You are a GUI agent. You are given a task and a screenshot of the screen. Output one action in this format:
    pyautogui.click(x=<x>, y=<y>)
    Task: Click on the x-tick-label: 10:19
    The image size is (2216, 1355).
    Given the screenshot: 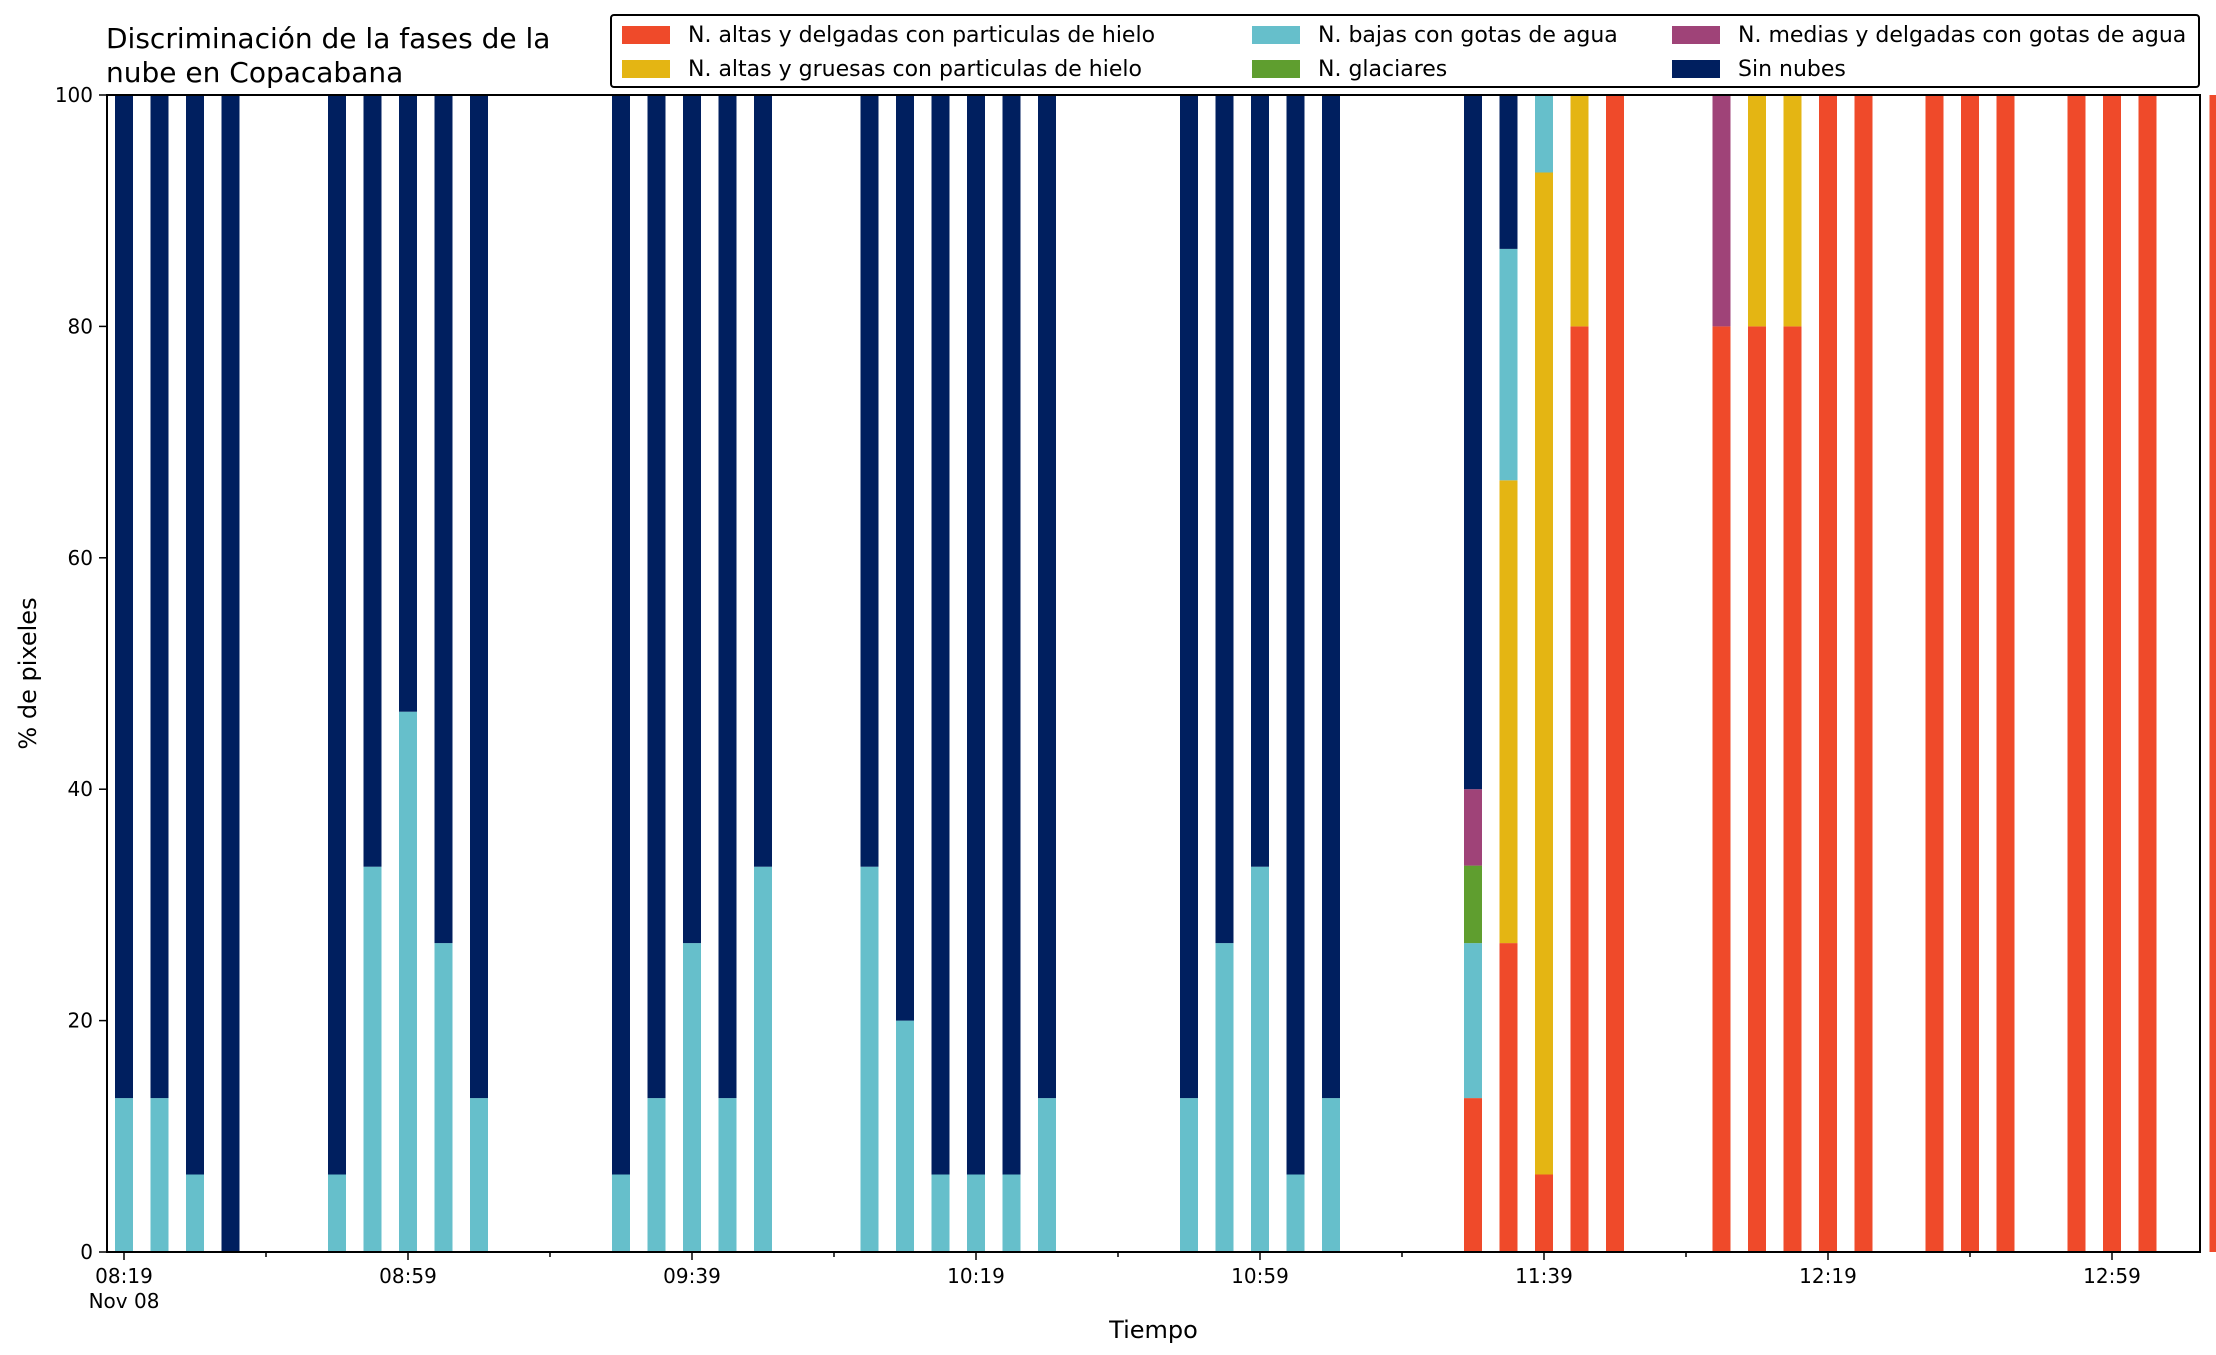 What is the action you would take?
    pyautogui.click(x=976, y=1276)
    